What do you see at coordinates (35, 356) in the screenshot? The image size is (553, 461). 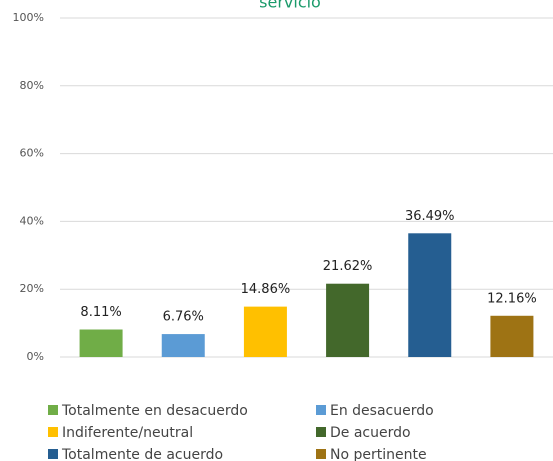 I see `y-tick-label: 0%` at bounding box center [35, 356].